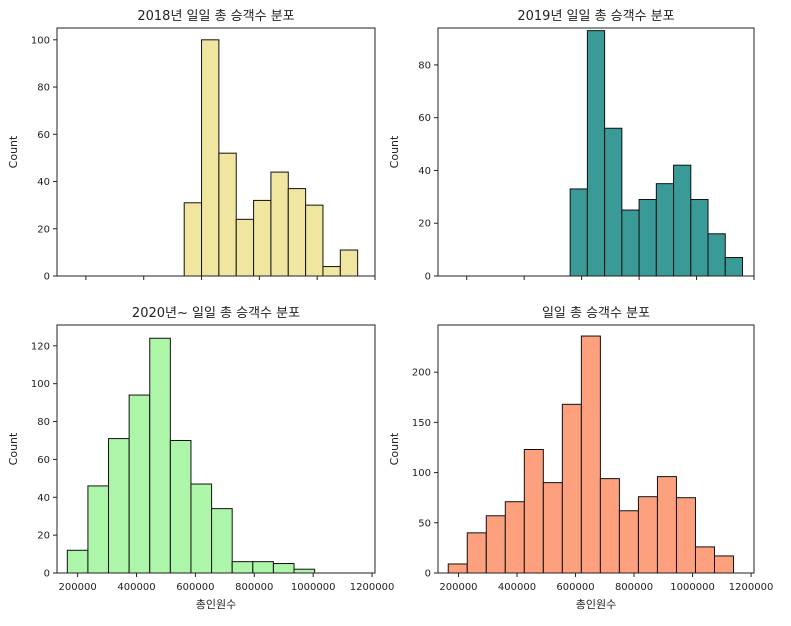  I want to click on chart-title: 2020년~ 일일 총 승객수 분포, so click(216, 313).